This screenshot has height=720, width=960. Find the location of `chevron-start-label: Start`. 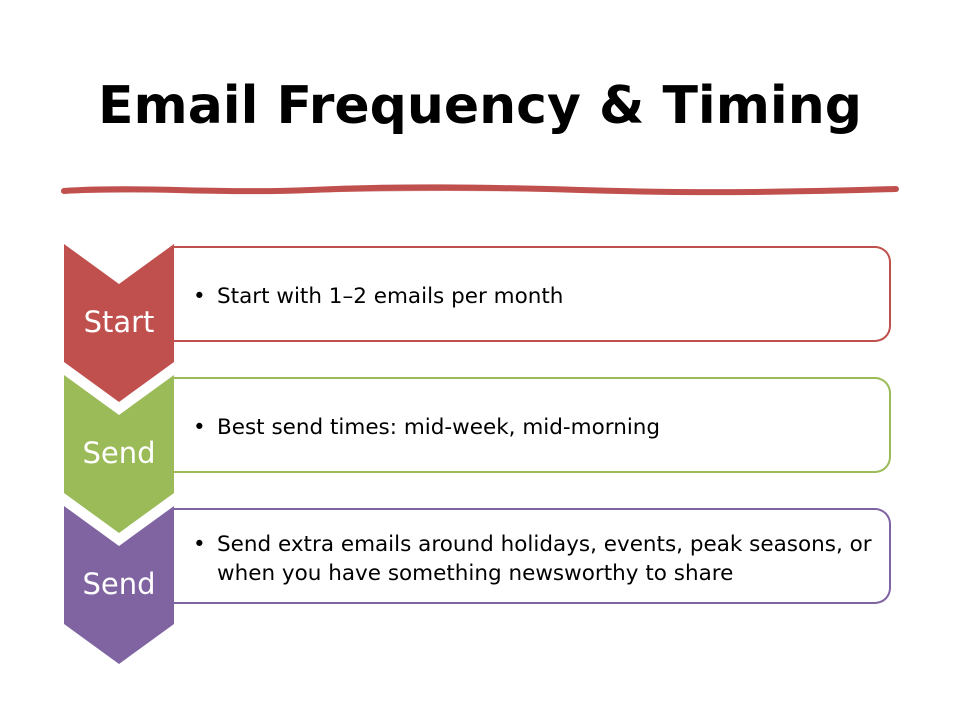

chevron-start-label: Start is located at coordinates (119, 322).